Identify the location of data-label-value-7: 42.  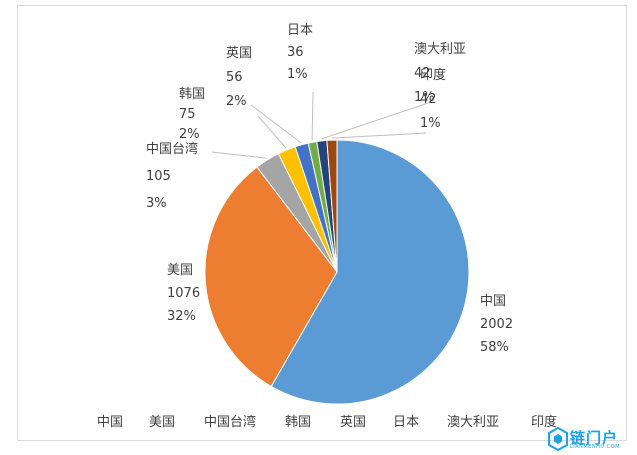
(428, 99).